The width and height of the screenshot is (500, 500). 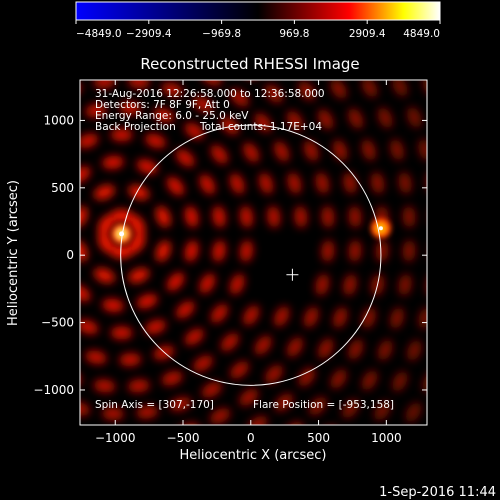 What do you see at coordinates (183, 438) in the screenshot?
I see `x-tick-label: −500` at bounding box center [183, 438].